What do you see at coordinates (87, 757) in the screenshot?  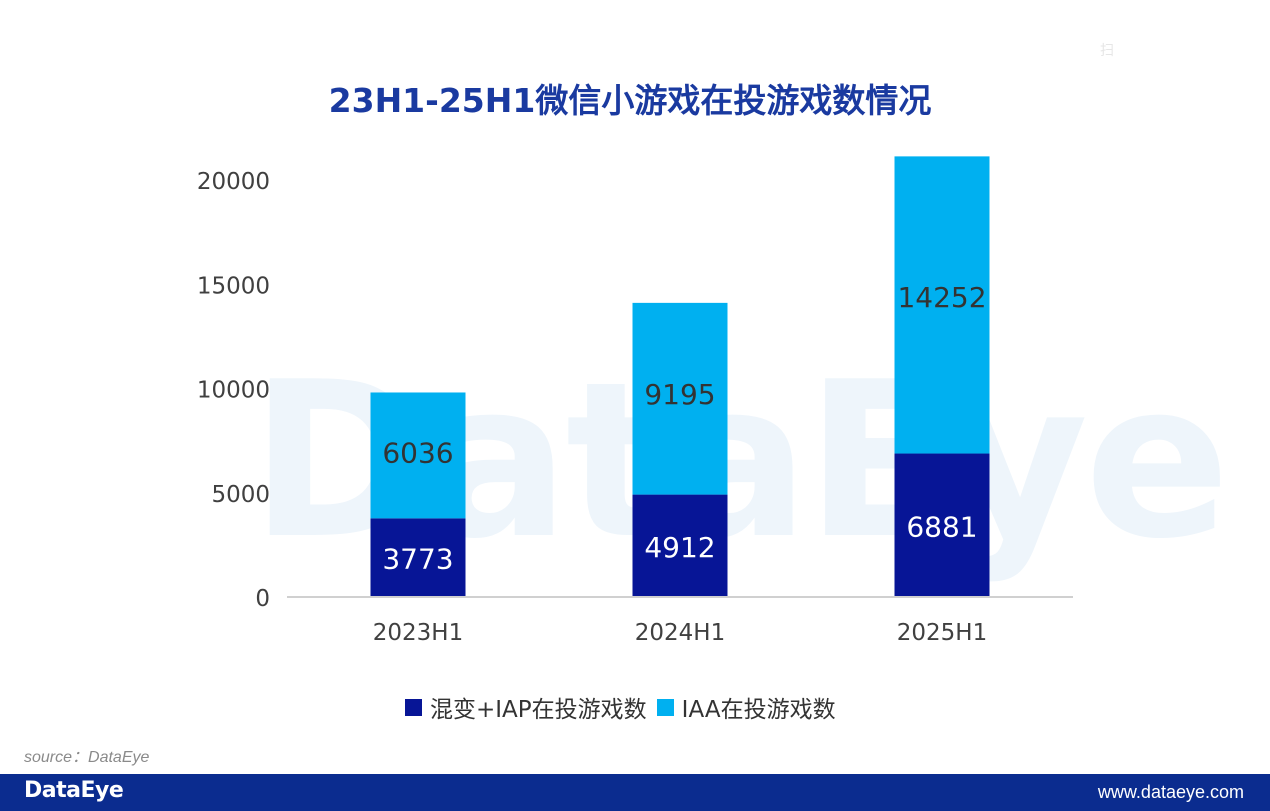 I see `source-note: source：DataEye` at bounding box center [87, 757].